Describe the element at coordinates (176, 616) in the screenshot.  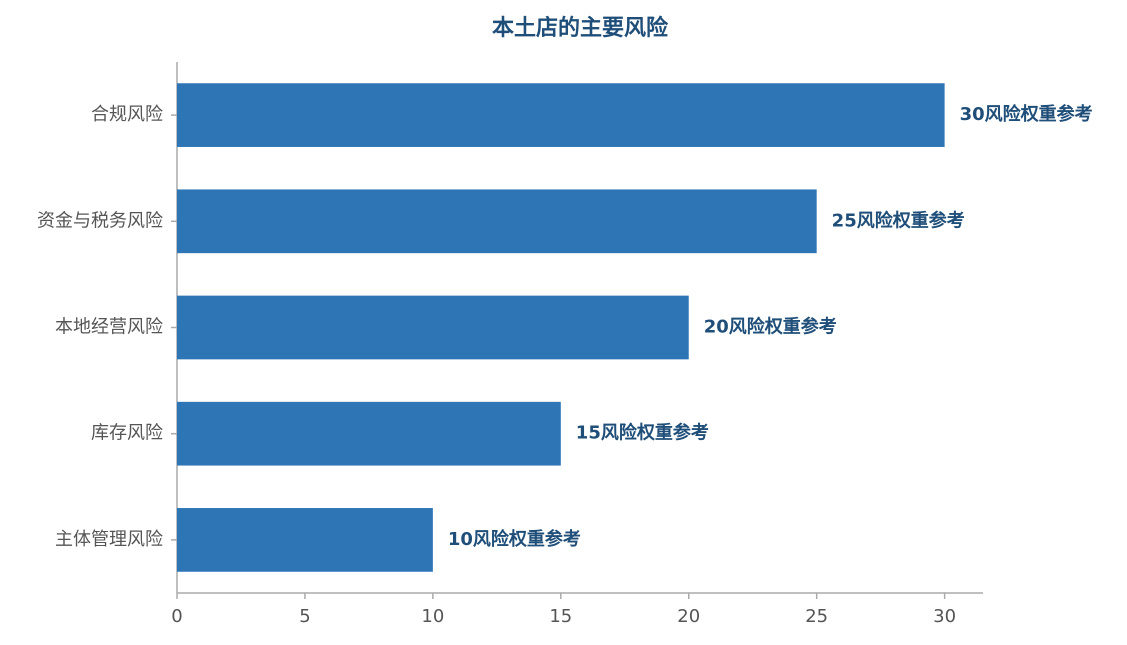
I see `x-tick-label: 0` at that location.